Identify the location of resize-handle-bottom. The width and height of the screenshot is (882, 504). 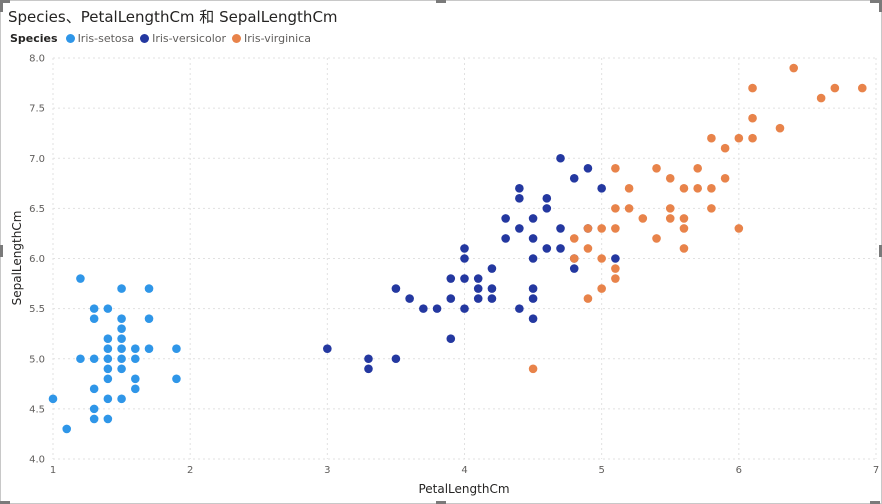
(441, 502).